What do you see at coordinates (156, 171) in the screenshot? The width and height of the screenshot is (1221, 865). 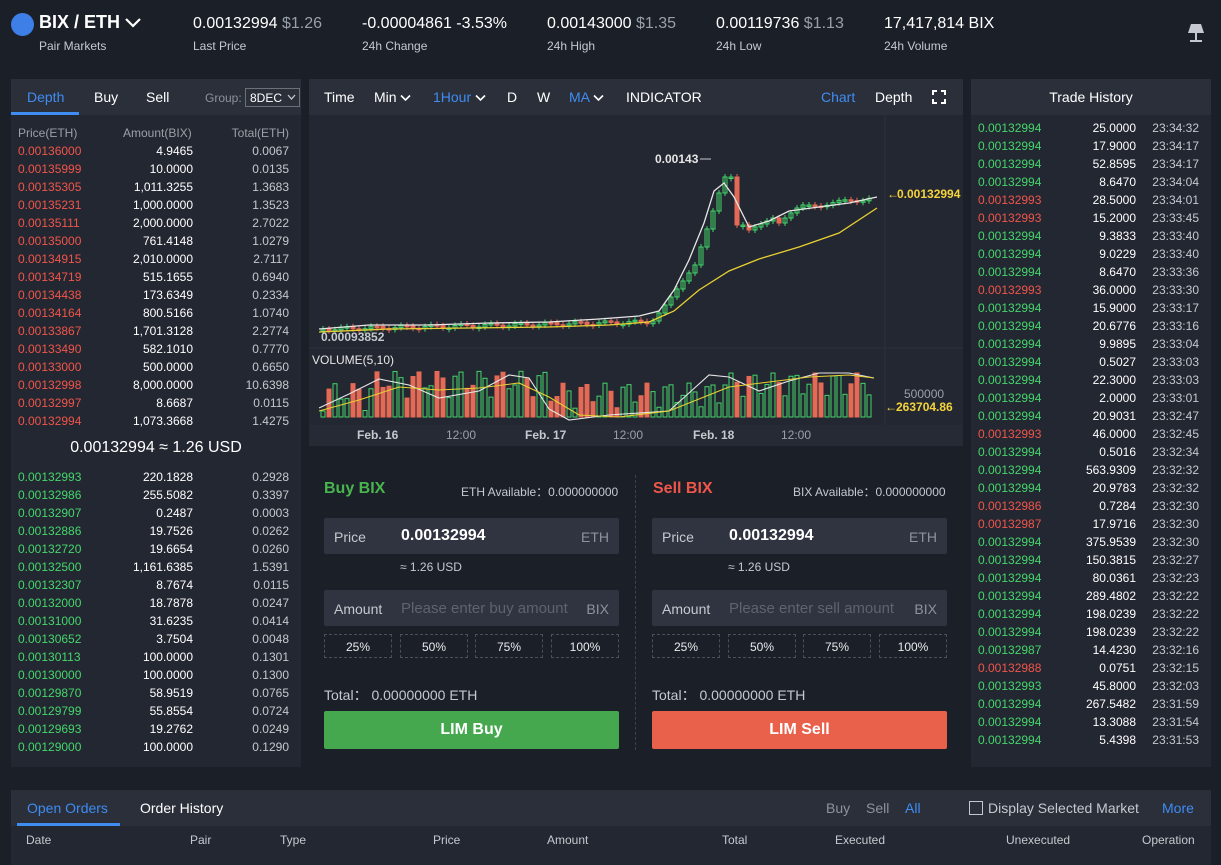 I see `ask-row: 0.00135999 10.0000 0.0135` at bounding box center [156, 171].